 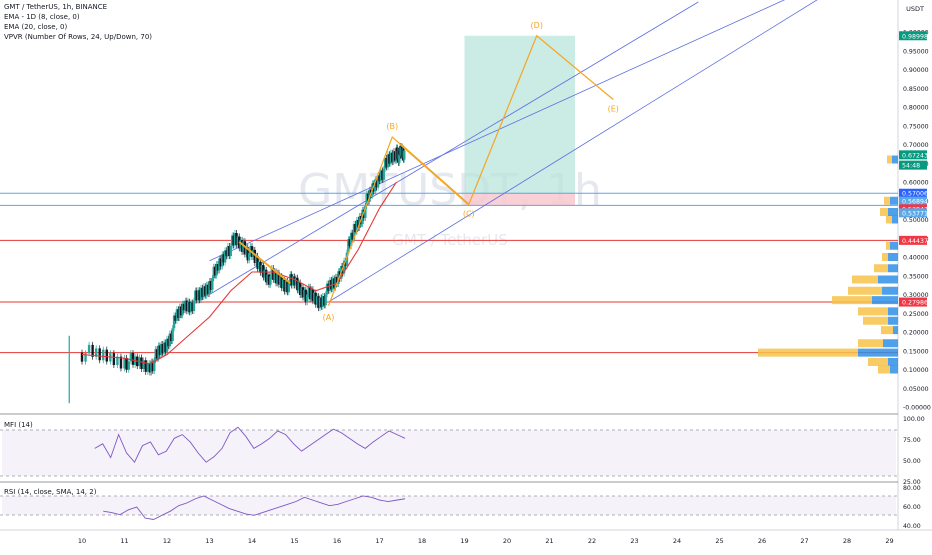 I want to click on price-tick-label: 0.25000, so click(x=916, y=314).